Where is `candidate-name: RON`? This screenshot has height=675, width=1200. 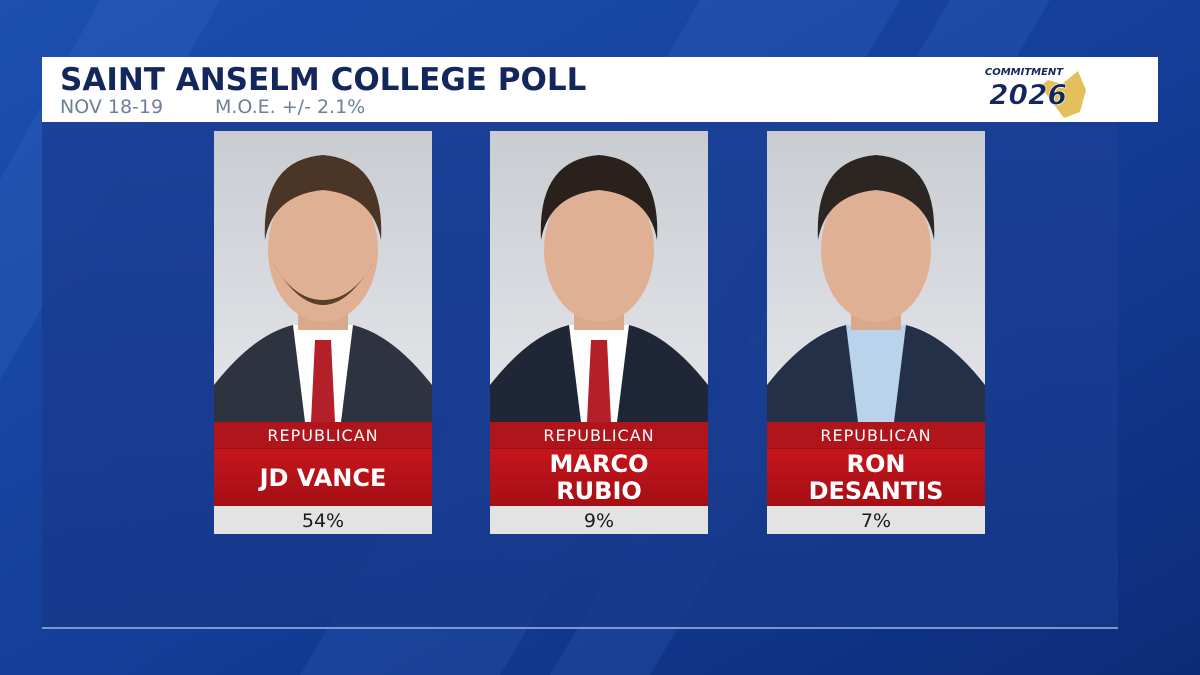
candidate-name: RON is located at coordinates (876, 464).